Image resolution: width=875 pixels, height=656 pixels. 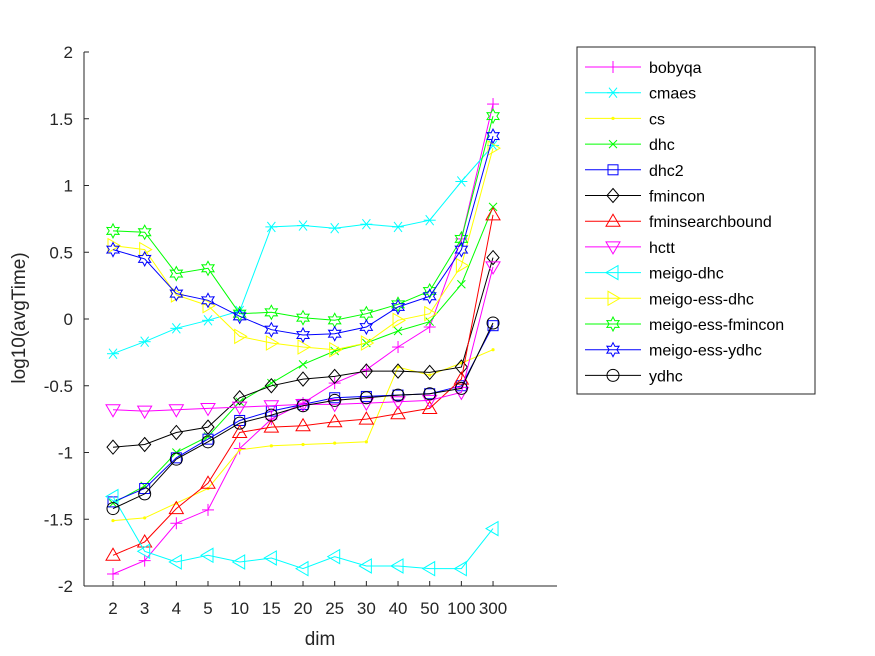 What do you see at coordinates (65, 453) in the screenshot?
I see `y-tick-label: -1` at bounding box center [65, 453].